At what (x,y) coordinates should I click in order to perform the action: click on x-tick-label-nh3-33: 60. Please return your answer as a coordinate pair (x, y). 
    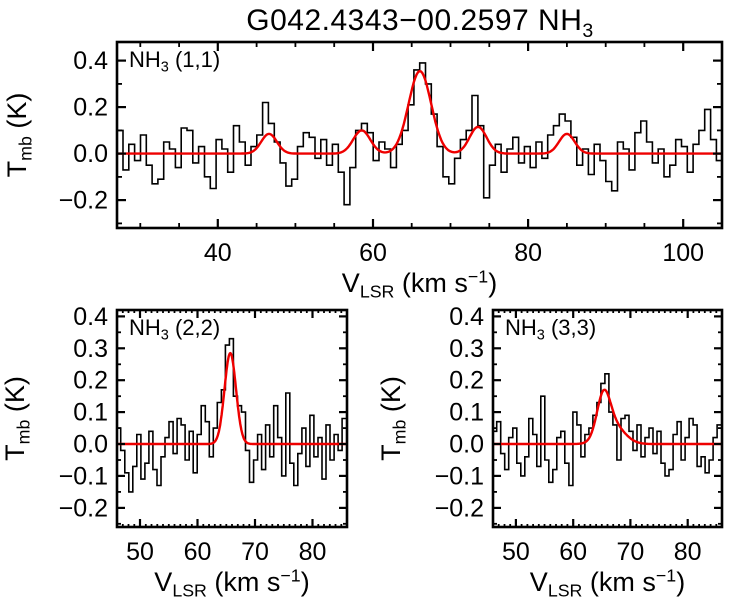
    Looking at the image, I should click on (573, 552).